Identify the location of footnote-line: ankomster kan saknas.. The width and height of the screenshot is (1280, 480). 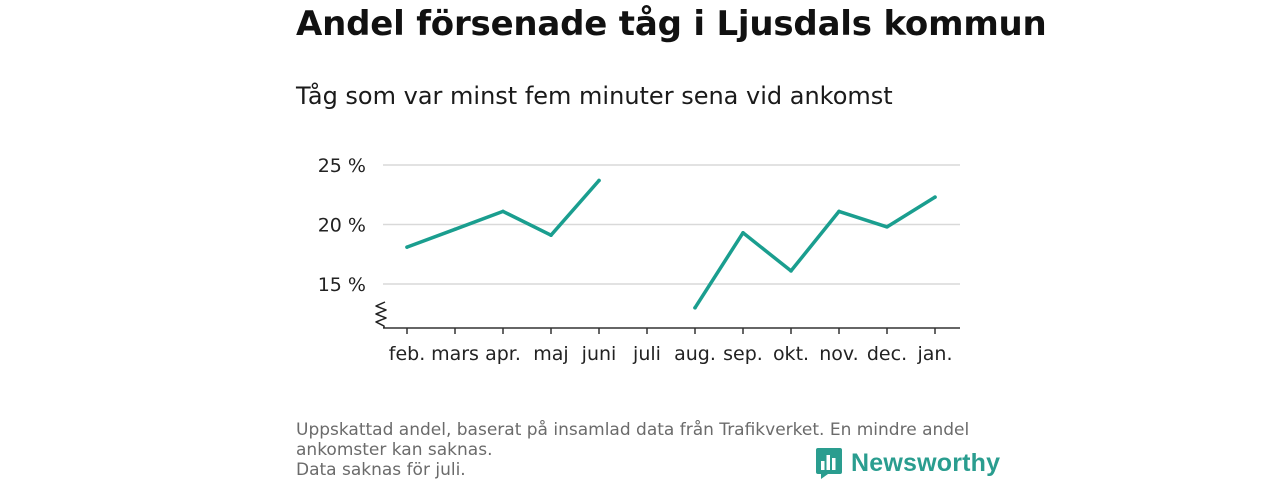
(394, 450).